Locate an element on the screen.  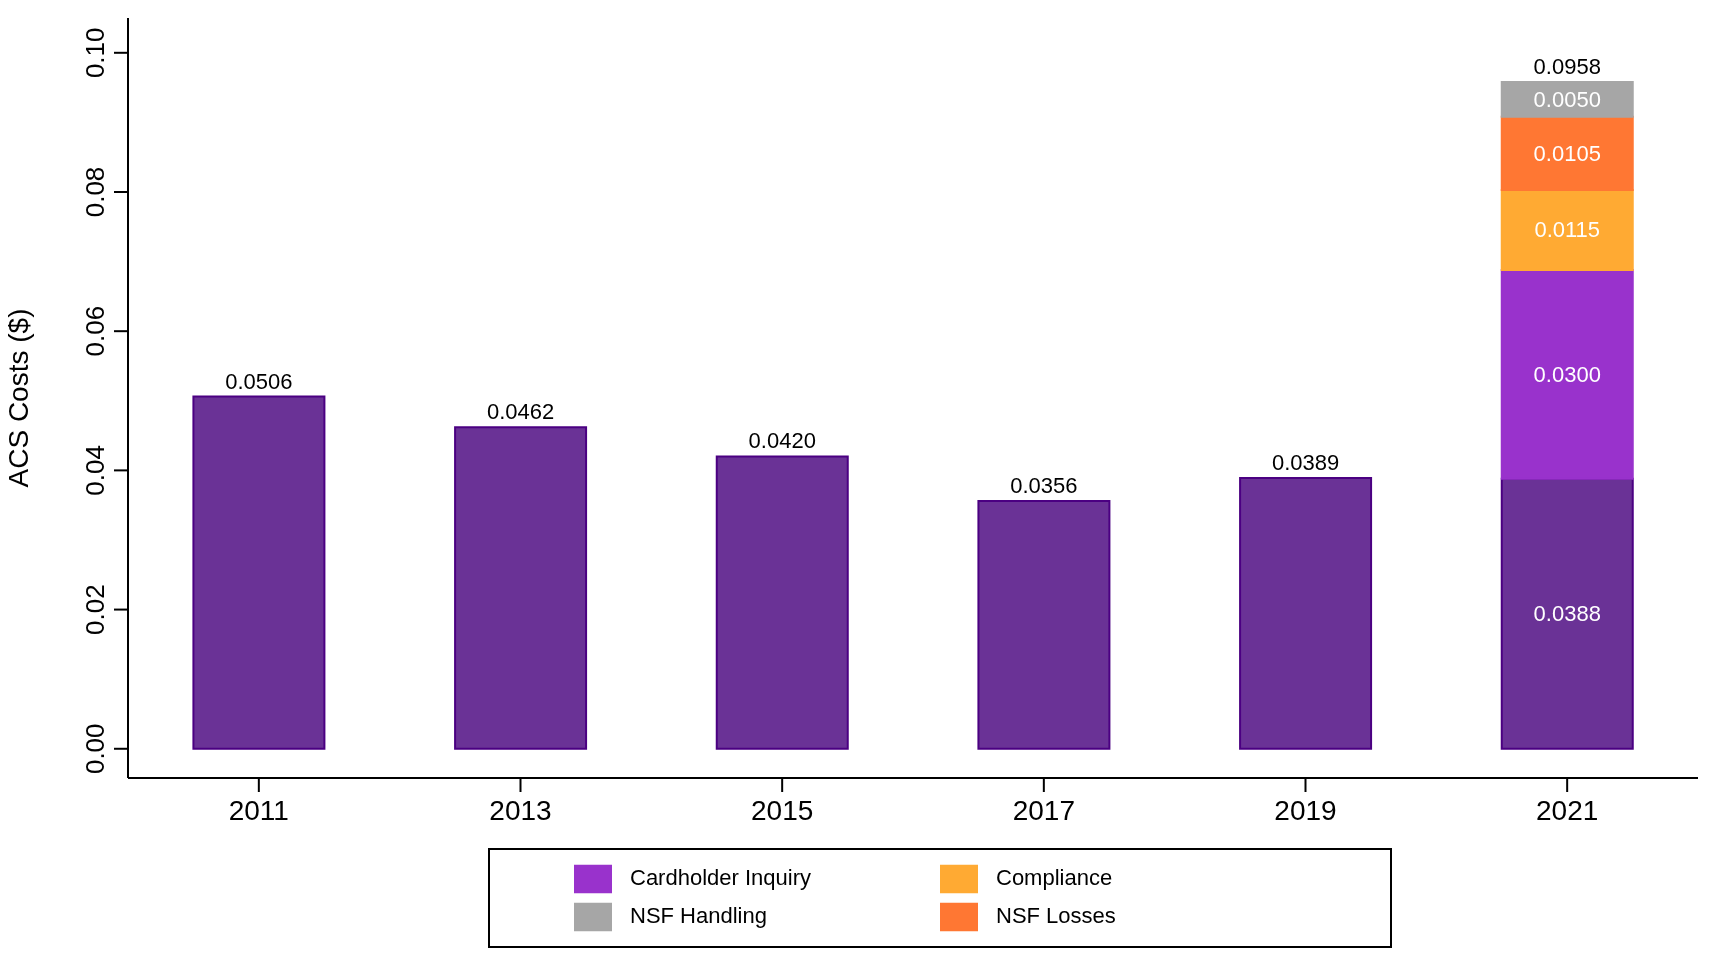
x-tick-label: 2017 is located at coordinates (1043, 810).